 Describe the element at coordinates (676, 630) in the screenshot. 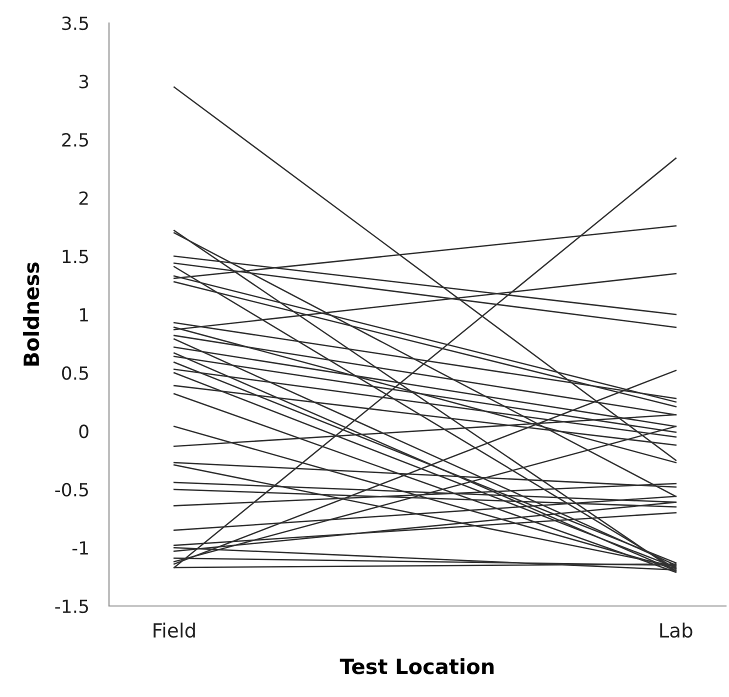

I see `x-tick-label: Lab` at that location.